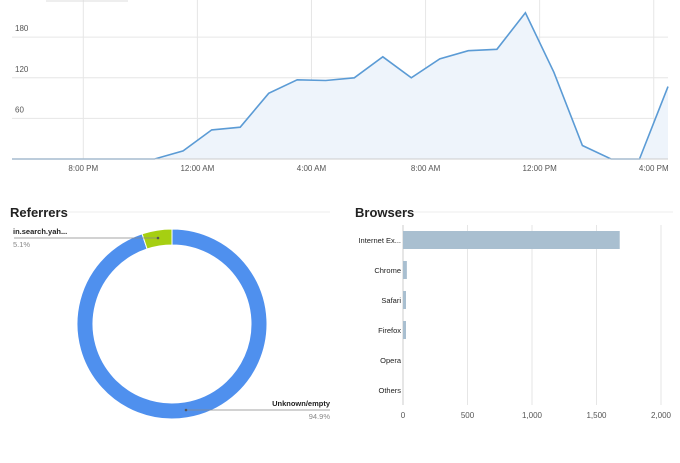  I want to click on browsers-title: Browsers, so click(385, 212).